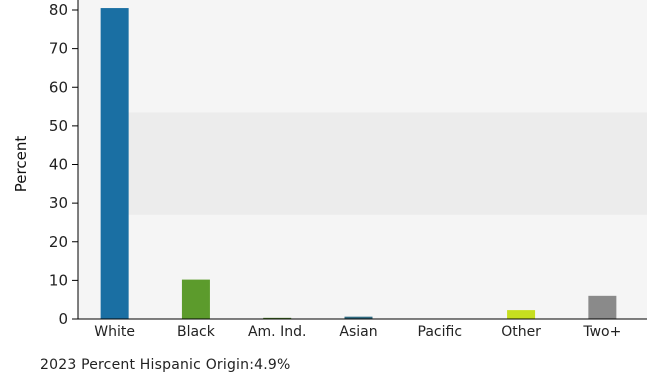 This screenshot has width=647, height=376. I want to click on x-tick-label: Pacific, so click(440, 332).